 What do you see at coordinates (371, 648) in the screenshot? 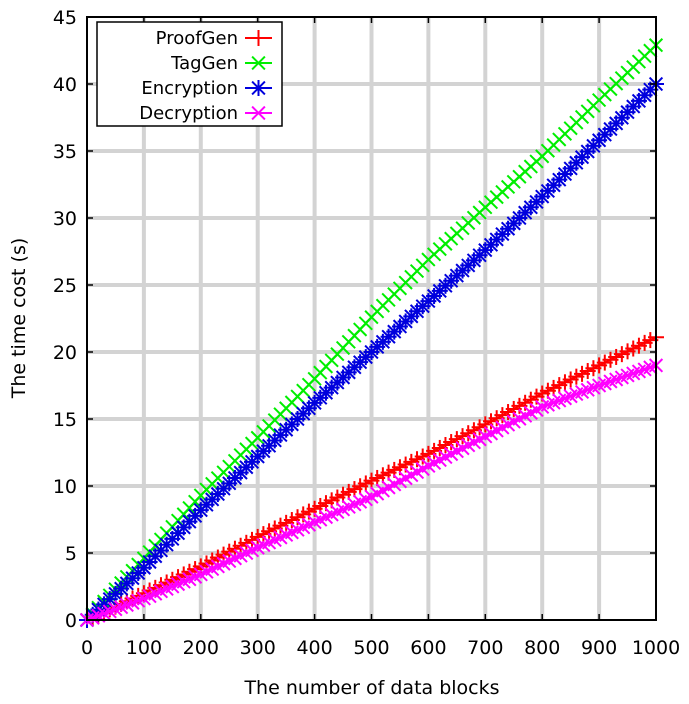
I see `x-tick-label: 500` at bounding box center [371, 648].